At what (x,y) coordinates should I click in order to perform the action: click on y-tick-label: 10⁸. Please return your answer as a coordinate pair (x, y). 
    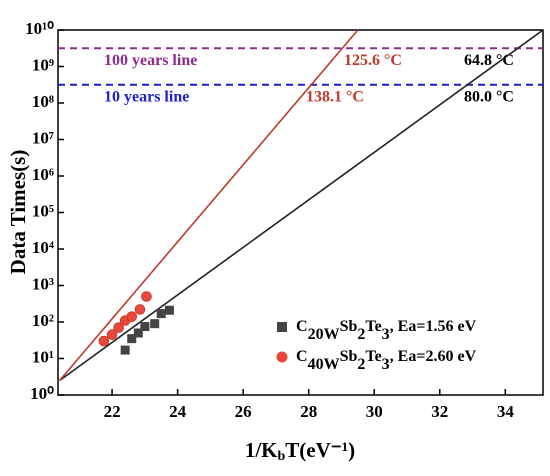
    Looking at the image, I should click on (43, 101).